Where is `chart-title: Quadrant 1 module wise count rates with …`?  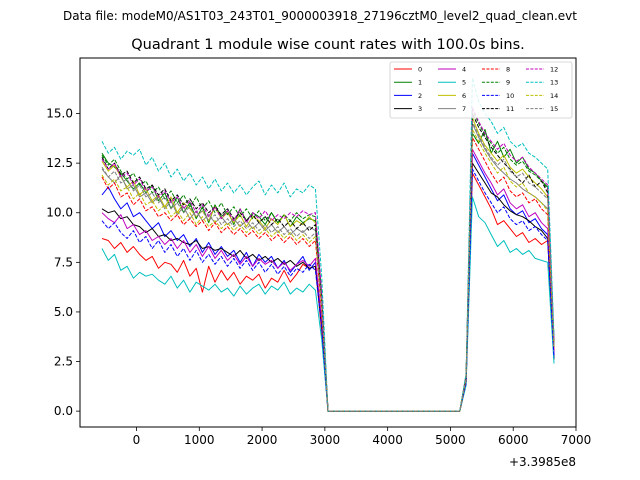
chart-title: Quadrant 1 module wise count rates with … is located at coordinates (328, 45).